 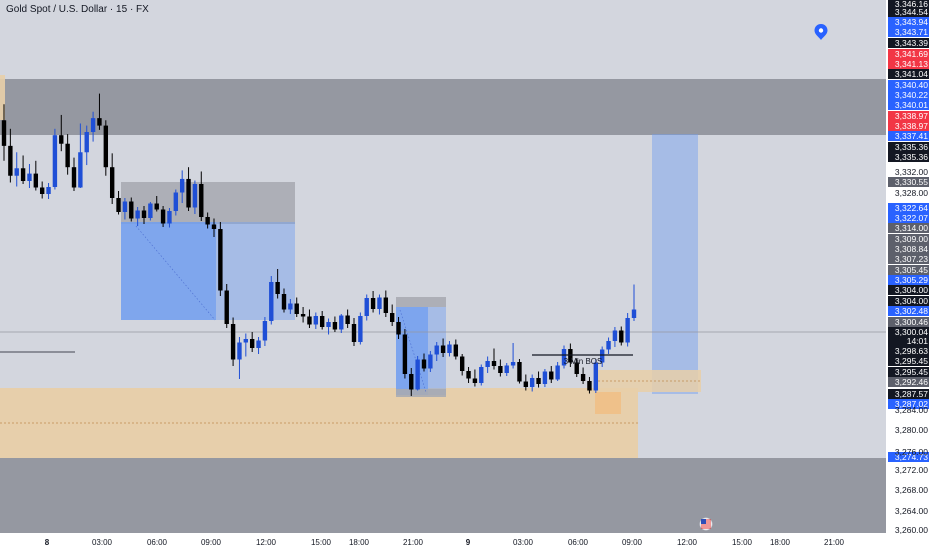 I want to click on price-tag: 3,284.00, so click(x=911, y=410).